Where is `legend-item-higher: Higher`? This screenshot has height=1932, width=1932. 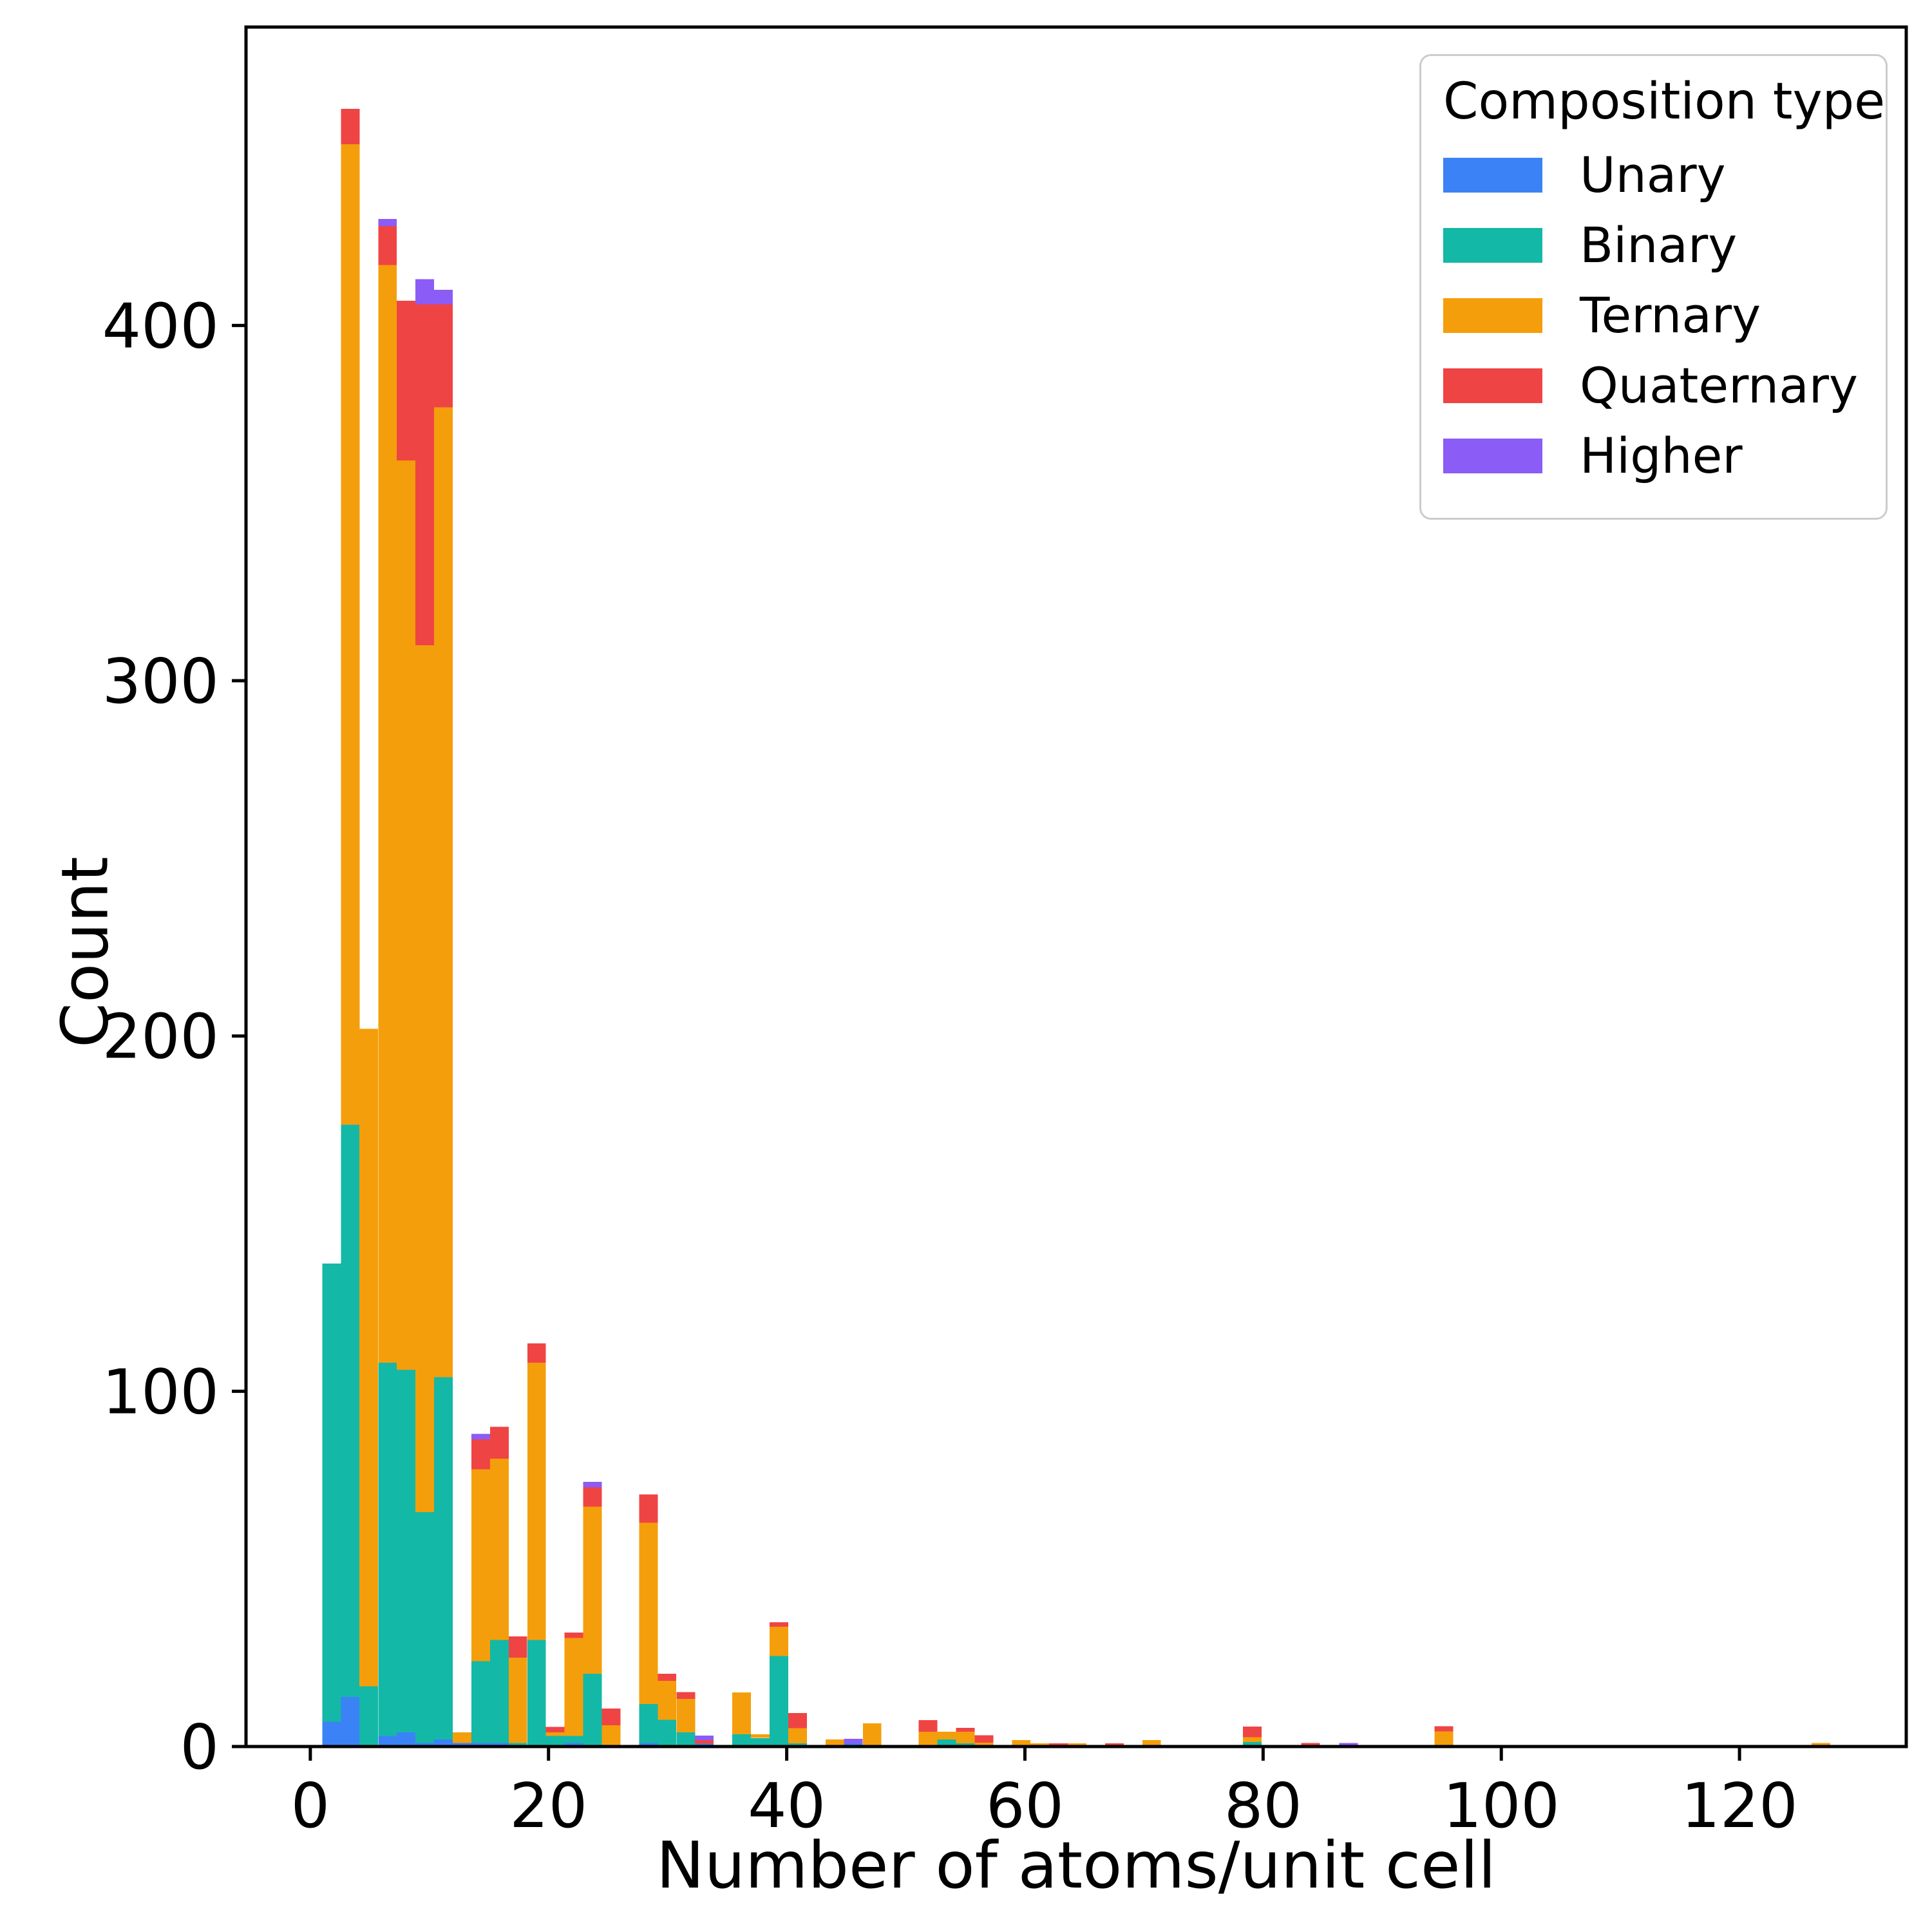 legend-item-higher: Higher is located at coordinates (1653, 456).